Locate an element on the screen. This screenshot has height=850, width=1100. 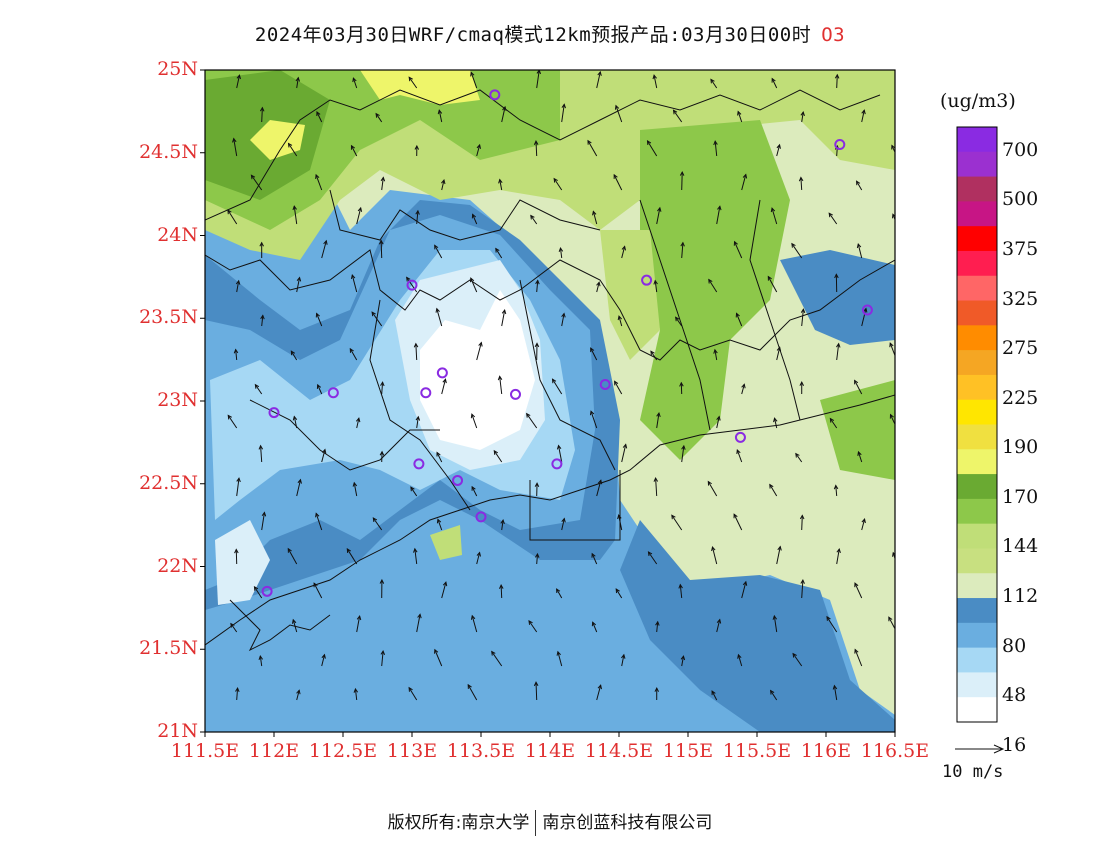
x-tick-label: 111.5E is located at coordinates (205, 751).